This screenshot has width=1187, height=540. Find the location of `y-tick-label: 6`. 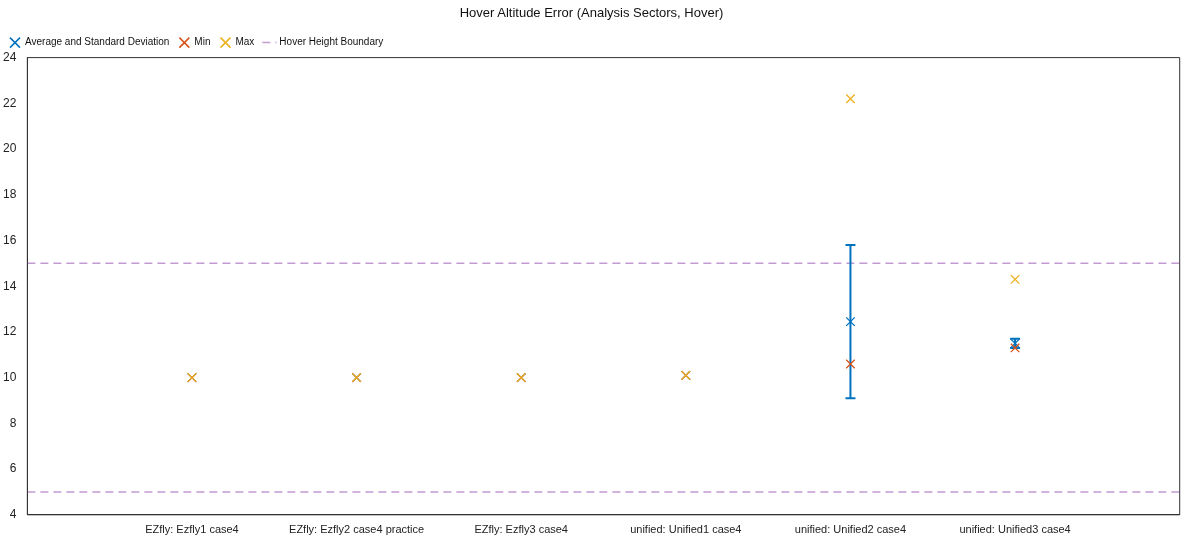

y-tick-label: 6 is located at coordinates (13, 468).